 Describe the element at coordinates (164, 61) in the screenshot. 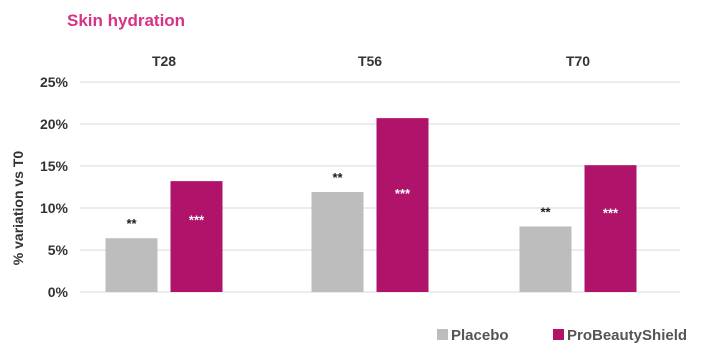

I see `group-label-t28: T28` at that location.